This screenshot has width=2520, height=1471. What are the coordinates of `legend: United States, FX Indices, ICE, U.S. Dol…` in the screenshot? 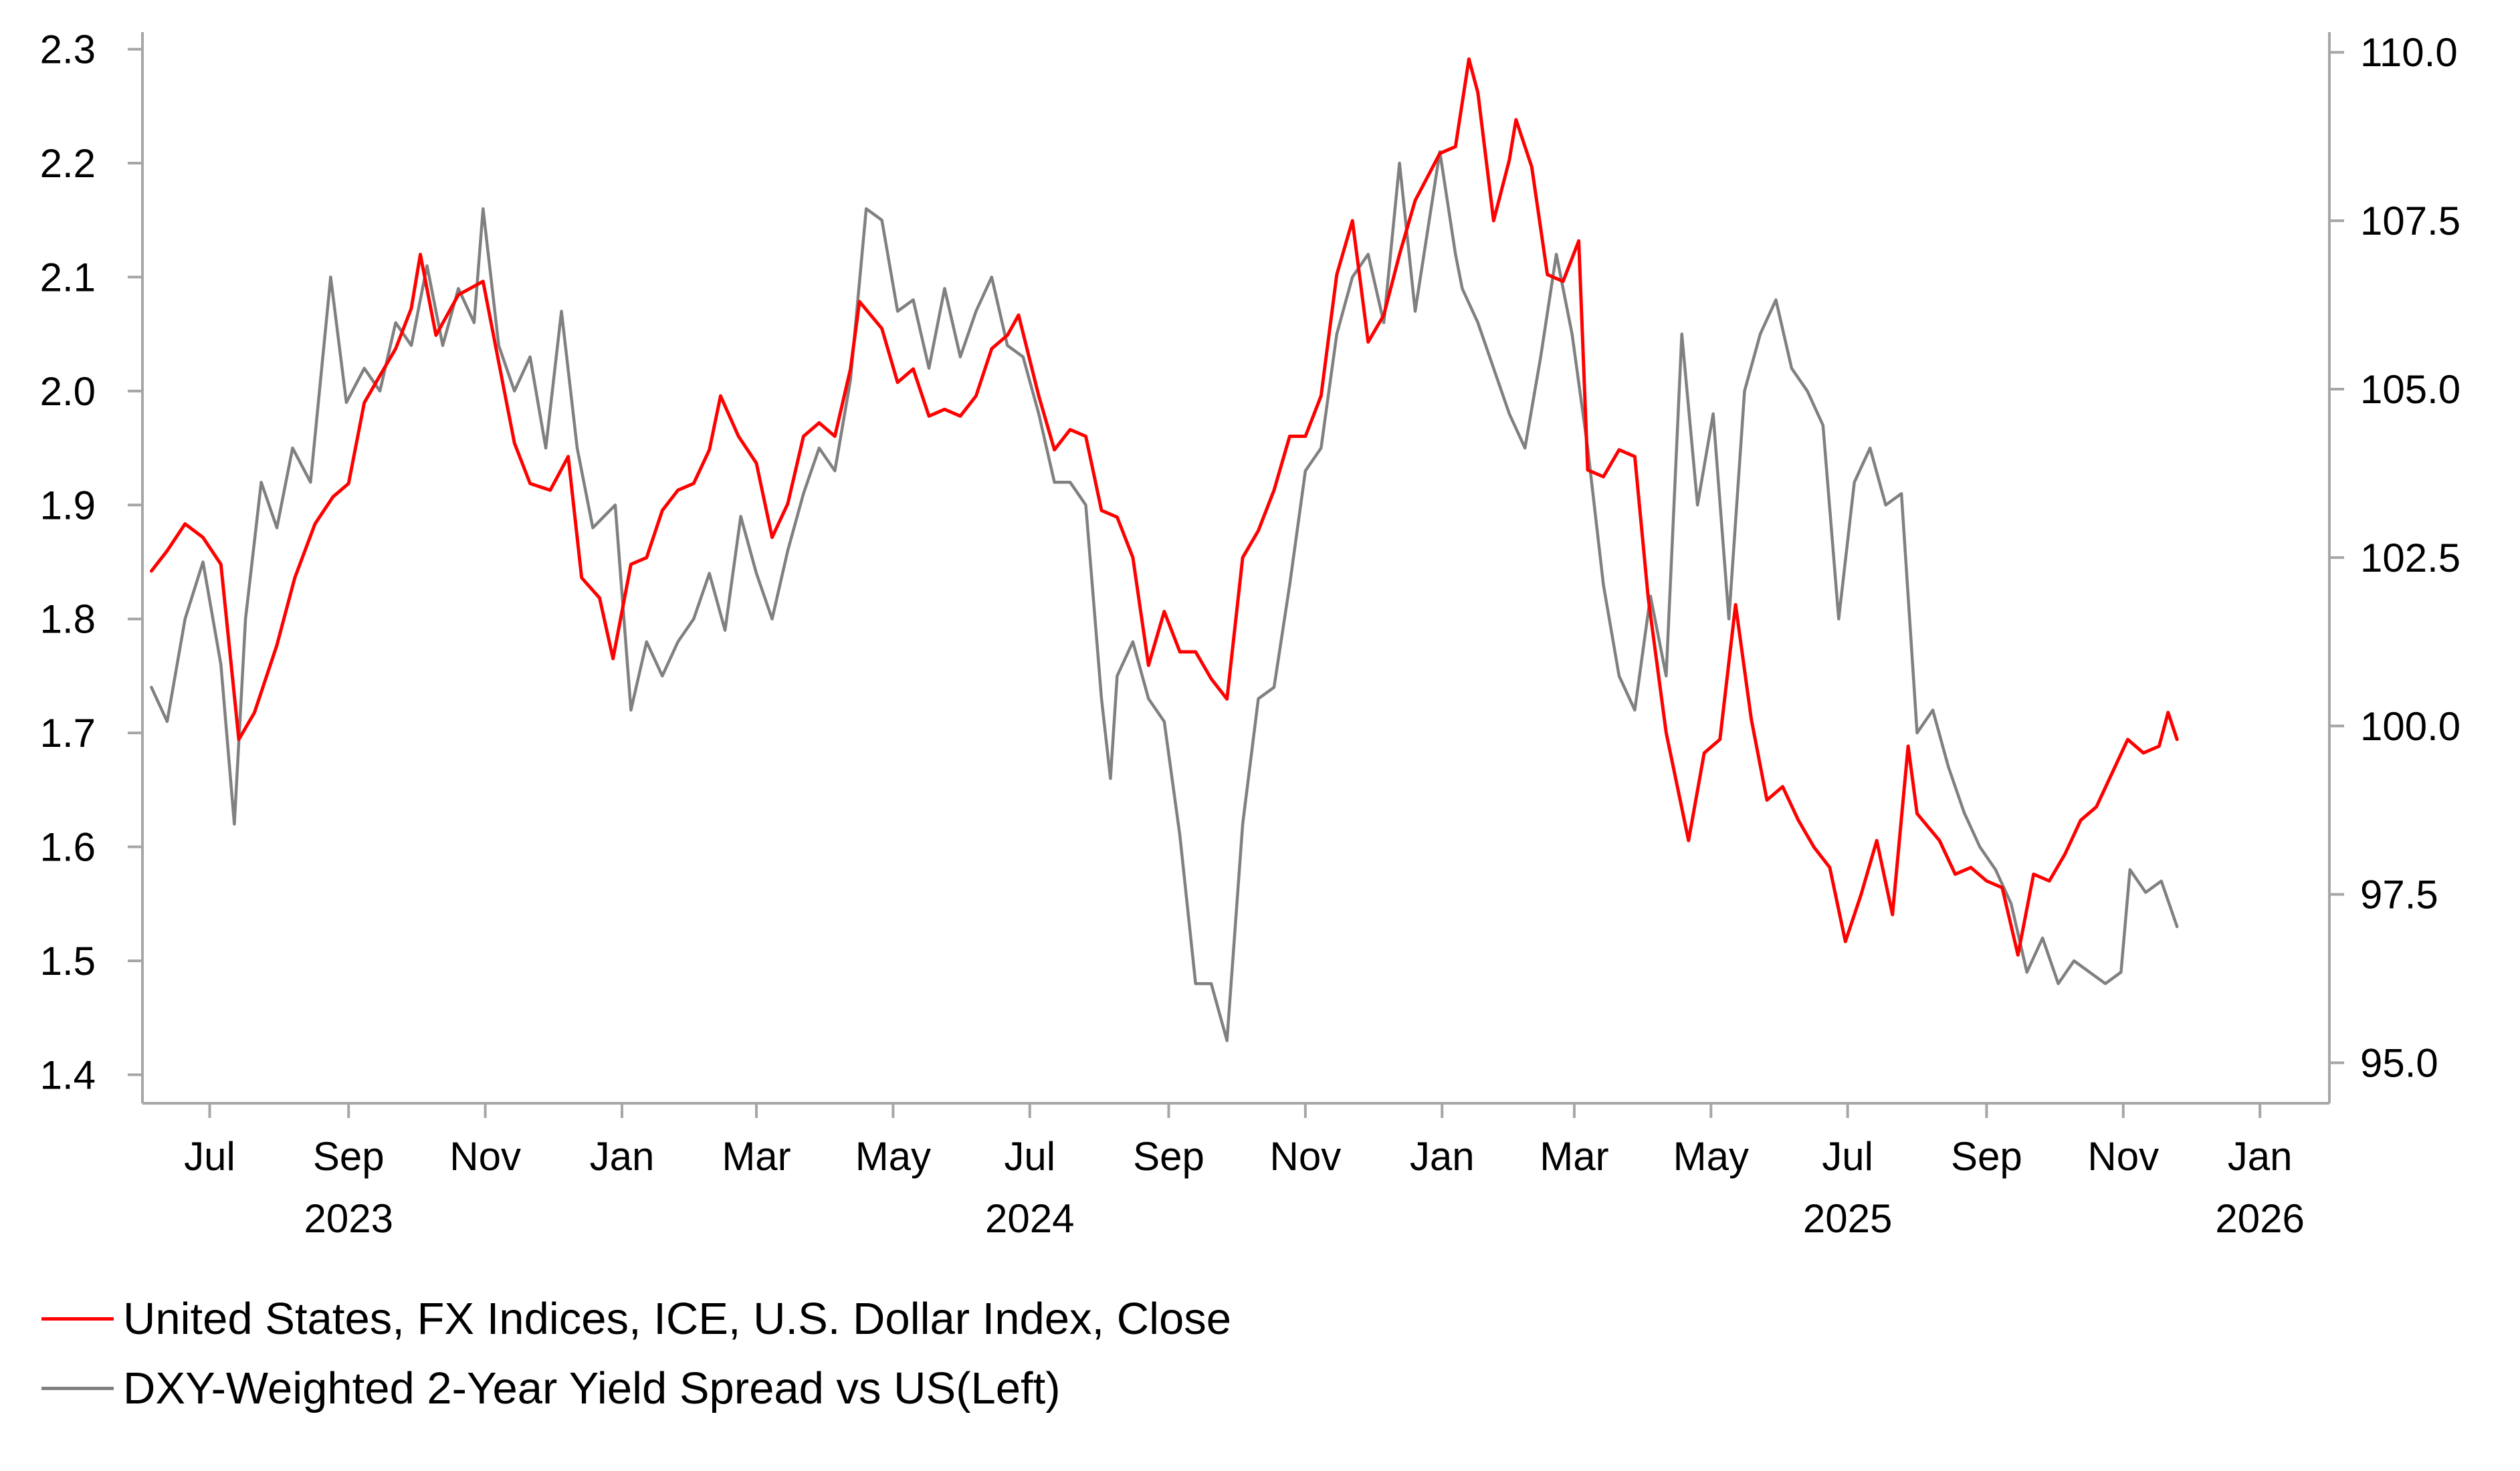 It's located at (636, 1353).